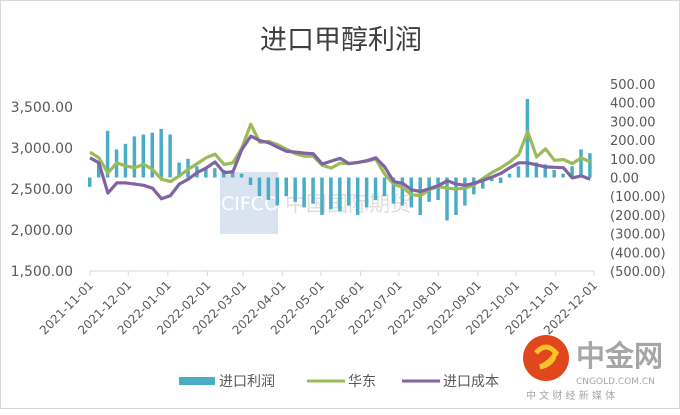 This screenshot has height=415, width=680. What do you see at coordinates (638, 235) in the screenshot?
I see `right-axis-tick-label: (300.00)` at bounding box center [638, 235].